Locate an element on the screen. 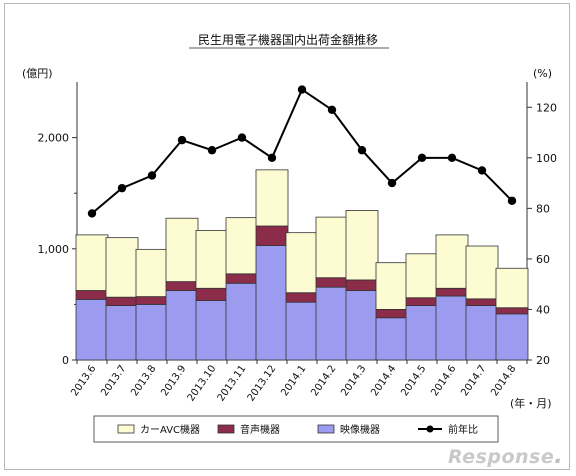 The image size is (576, 476). x-tick-label: 2013.10 is located at coordinates (202, 383).